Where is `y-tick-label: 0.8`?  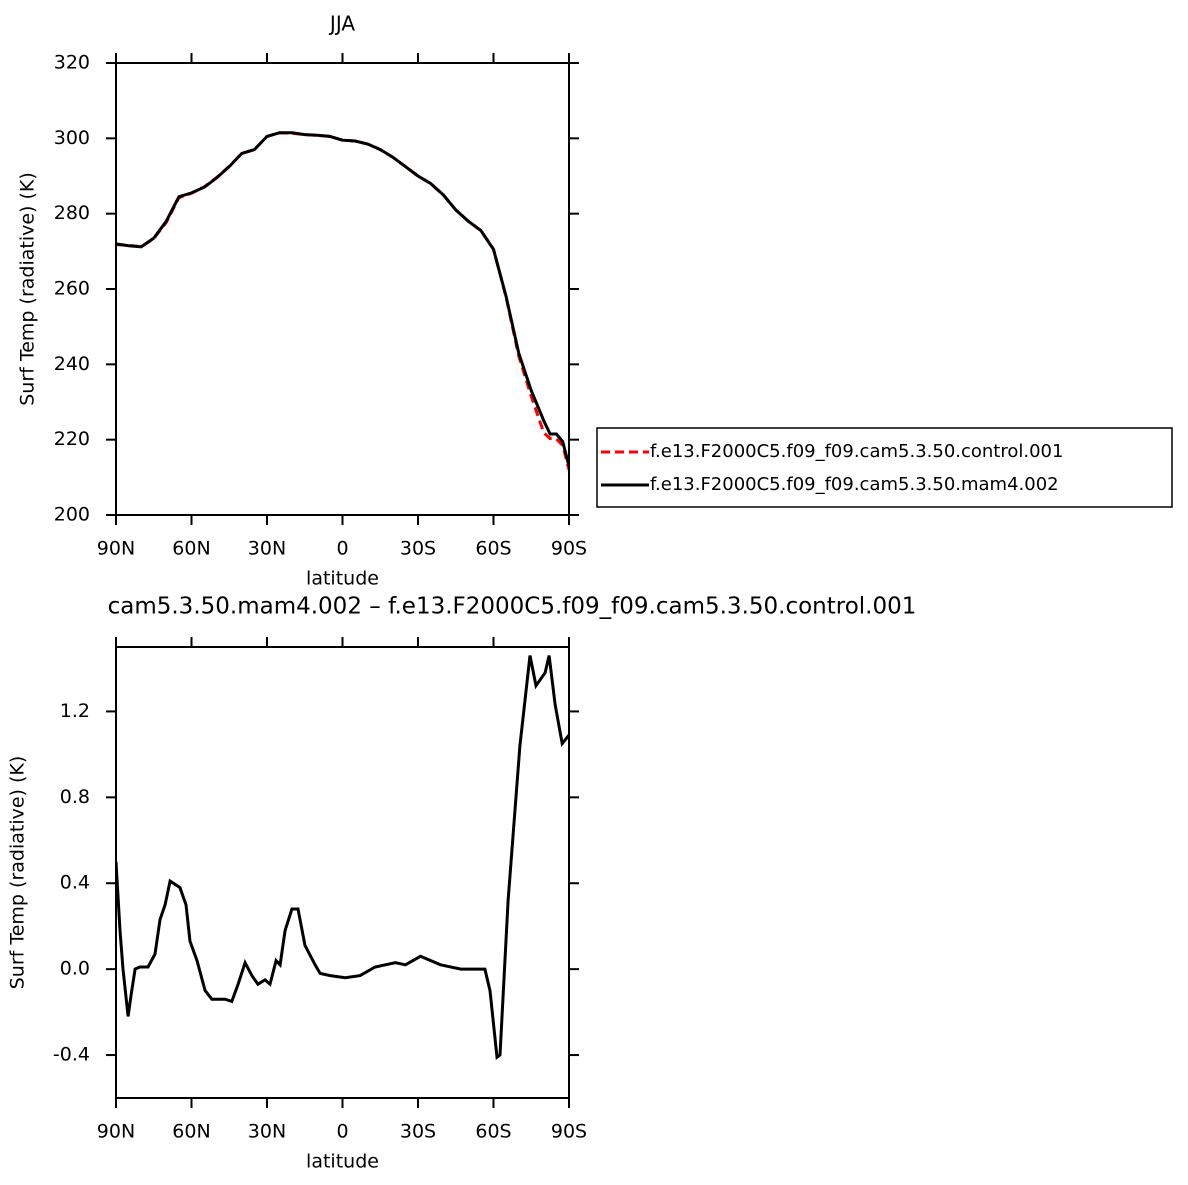 y-tick-label: 0.8 is located at coordinates (75, 797).